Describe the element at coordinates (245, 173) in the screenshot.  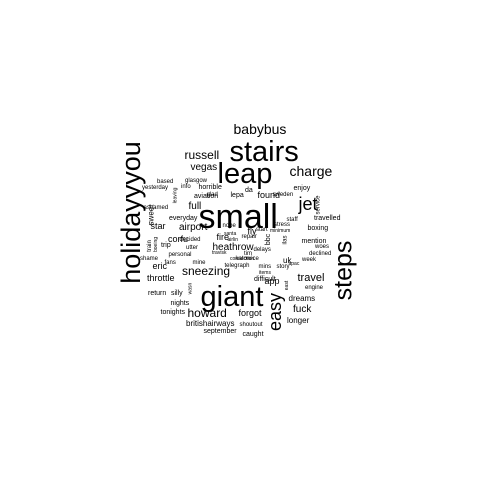
I see `word-leap: leap` at that location.